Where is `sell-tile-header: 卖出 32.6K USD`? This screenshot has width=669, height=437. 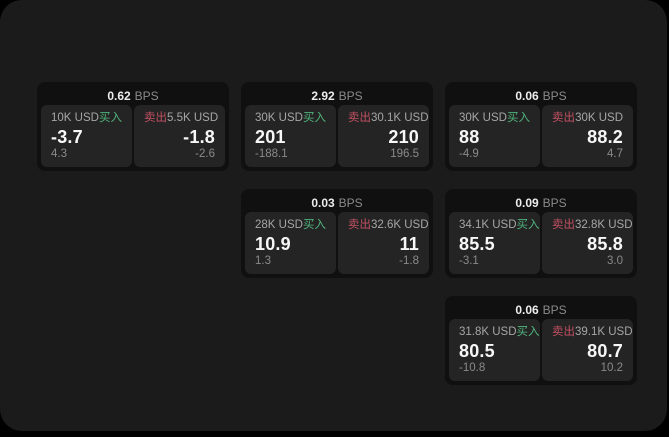 sell-tile-header: 卖出 32.6K USD is located at coordinates (388, 225).